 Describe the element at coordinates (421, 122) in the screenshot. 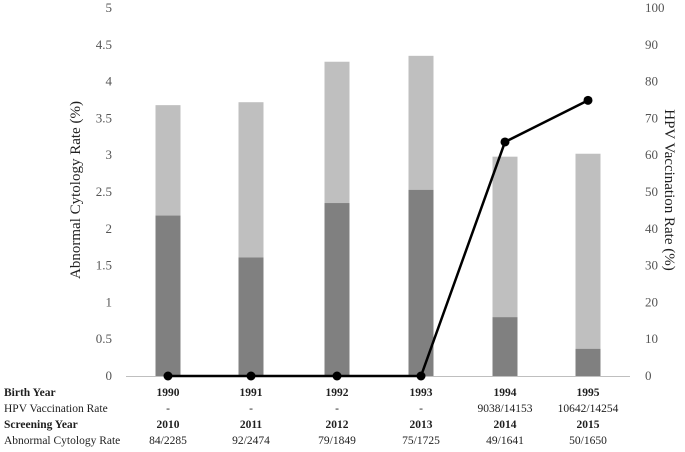

I see `bar-upper-1993` at that location.